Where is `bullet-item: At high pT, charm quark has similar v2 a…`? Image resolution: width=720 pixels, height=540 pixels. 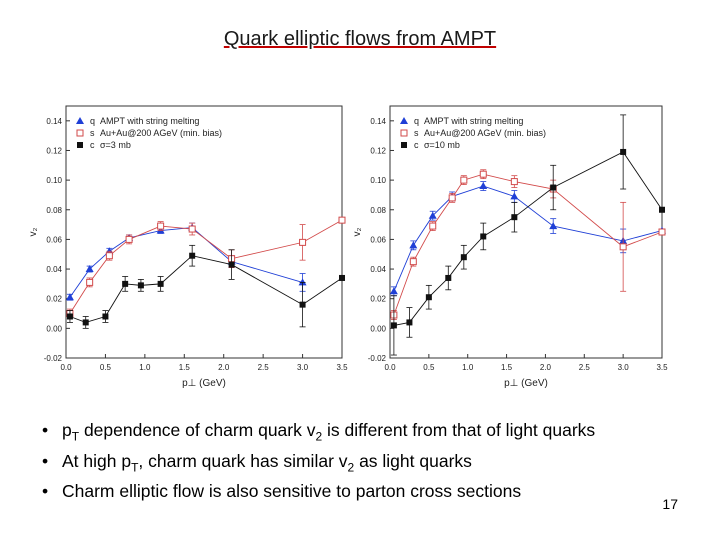 bullet-item: At high pT, charm quark has similar v2 a… is located at coordinates (370, 464).